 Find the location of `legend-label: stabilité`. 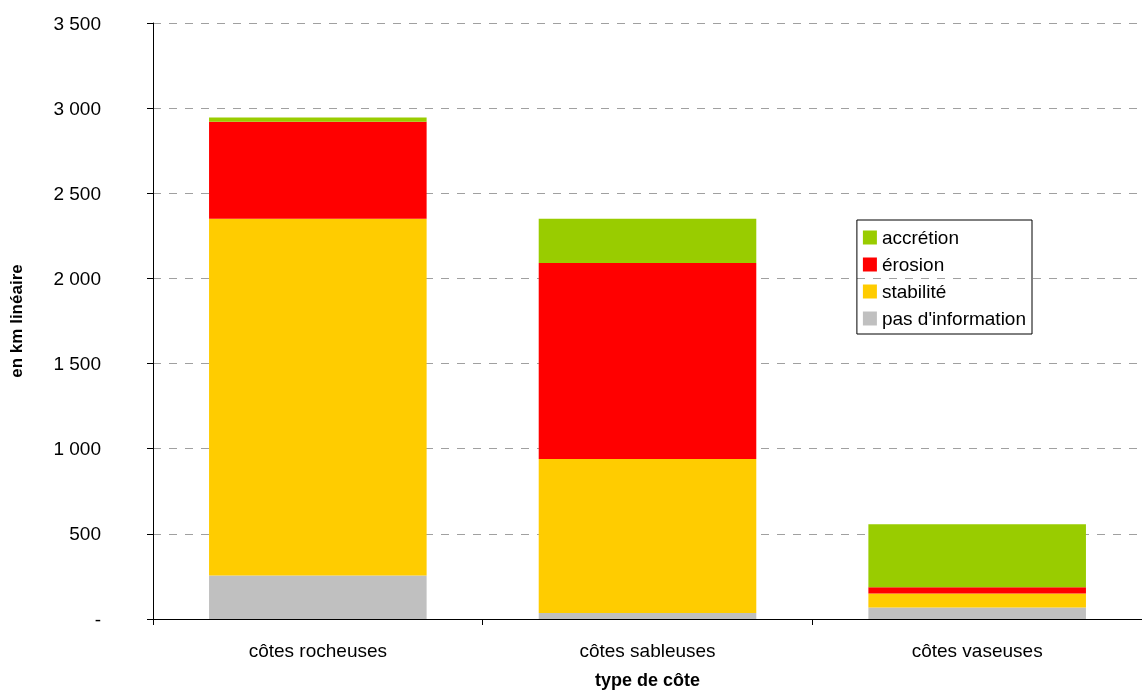

legend-label: stabilité is located at coordinates (914, 291).